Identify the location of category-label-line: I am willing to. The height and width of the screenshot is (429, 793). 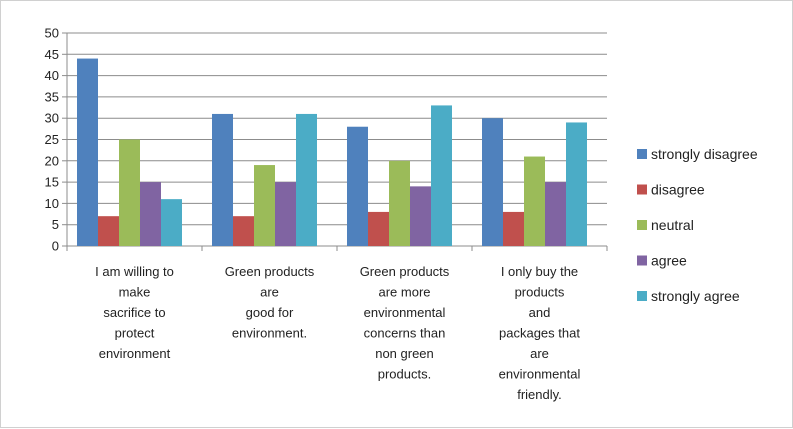
(134, 271).